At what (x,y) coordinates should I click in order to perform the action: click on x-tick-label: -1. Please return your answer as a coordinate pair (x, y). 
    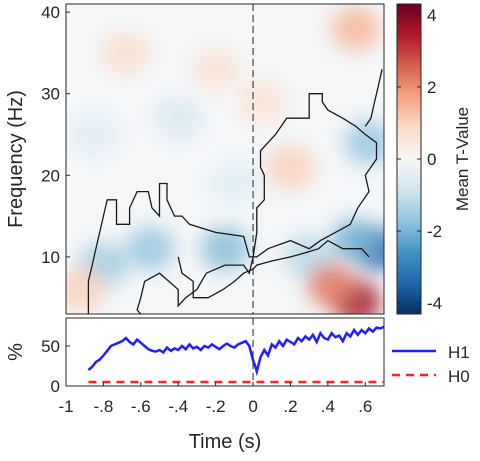
    Looking at the image, I should click on (65, 406).